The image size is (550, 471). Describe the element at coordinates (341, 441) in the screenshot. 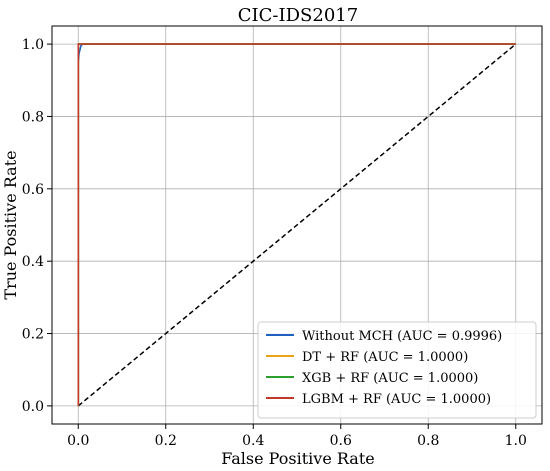

I see `x-tick-label: 0.6` at that location.